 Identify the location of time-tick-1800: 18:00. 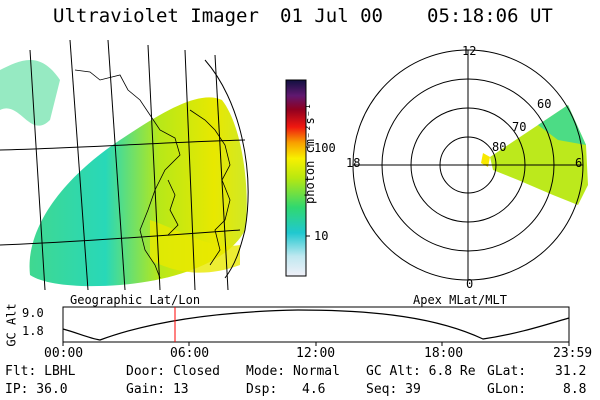
(444, 353).